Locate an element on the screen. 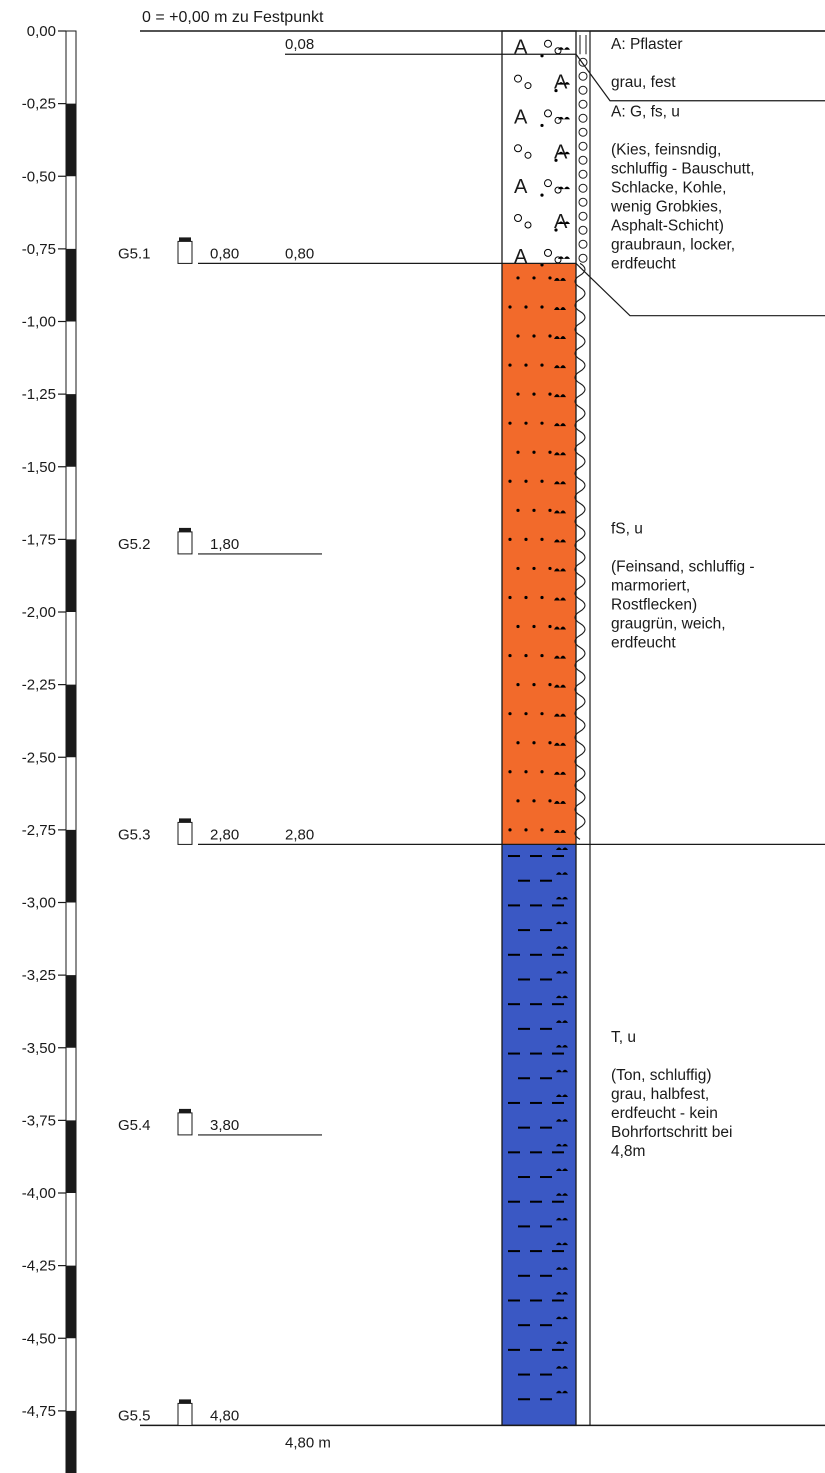 This screenshot has height=1473, width=825. scale-label: -3,50 is located at coordinates (39, 1048).